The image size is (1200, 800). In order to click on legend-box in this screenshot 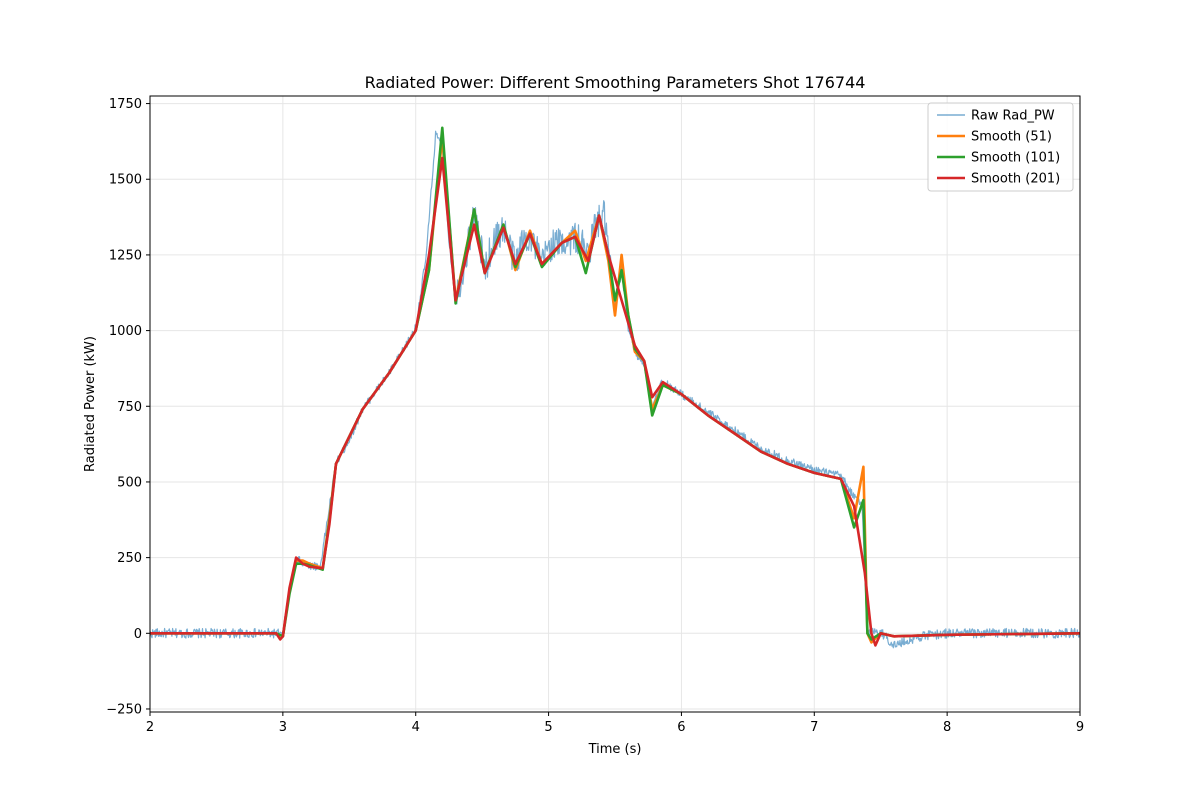, I will do `click(1000, 147)`.